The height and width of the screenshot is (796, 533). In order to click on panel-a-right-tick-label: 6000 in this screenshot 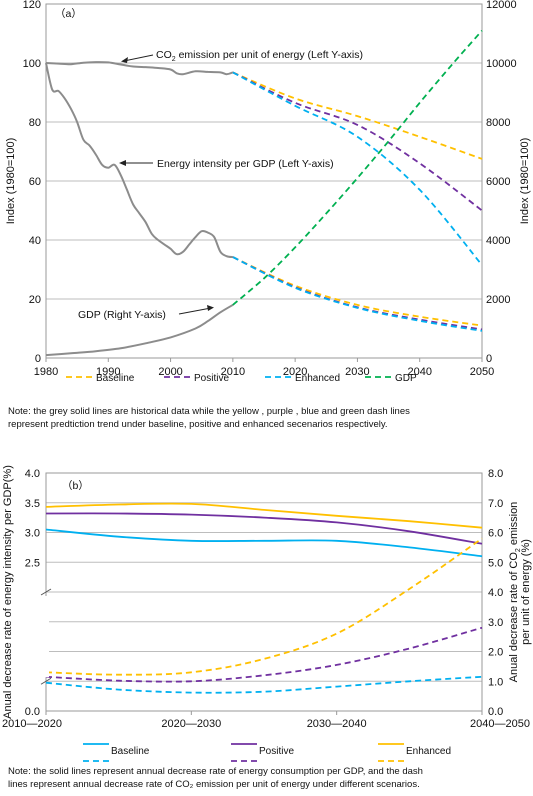, I will do `click(498, 182)`.